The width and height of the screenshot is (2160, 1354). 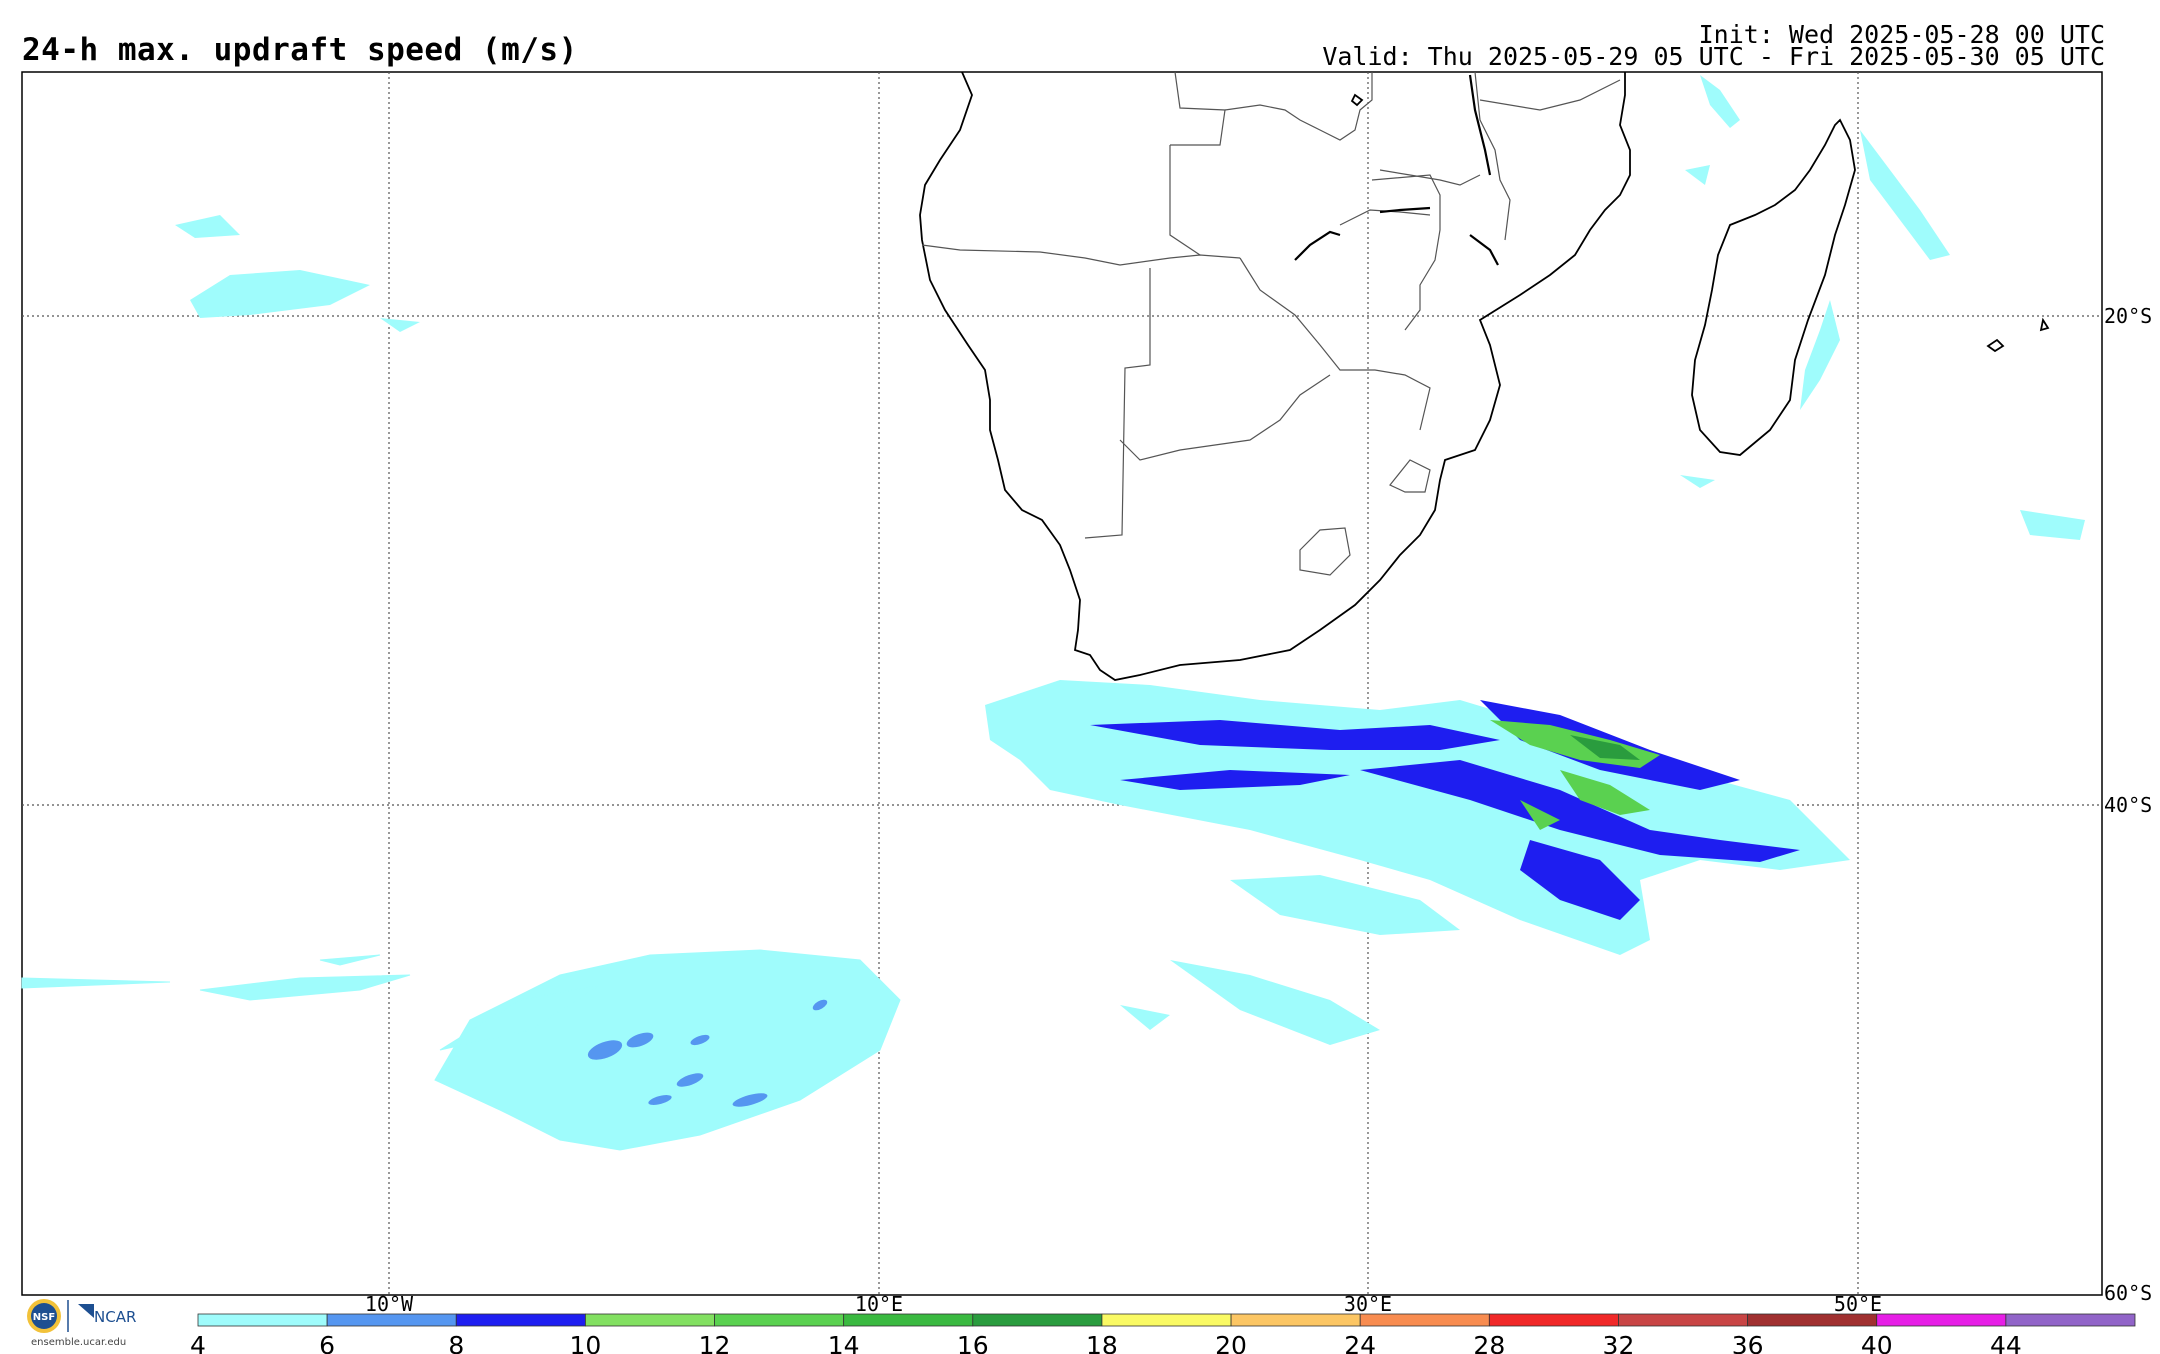 I want to click on colorbar-label: 36, so click(x=1748, y=1342).